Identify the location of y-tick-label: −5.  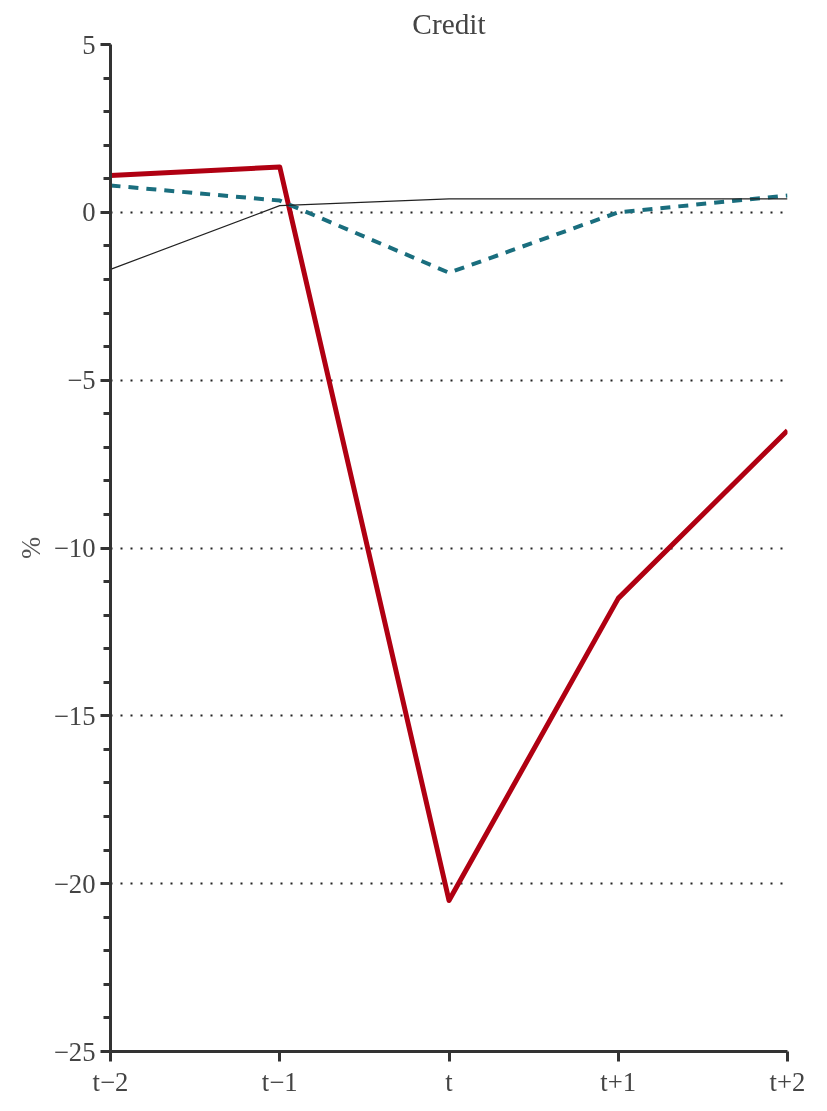
(81, 380).